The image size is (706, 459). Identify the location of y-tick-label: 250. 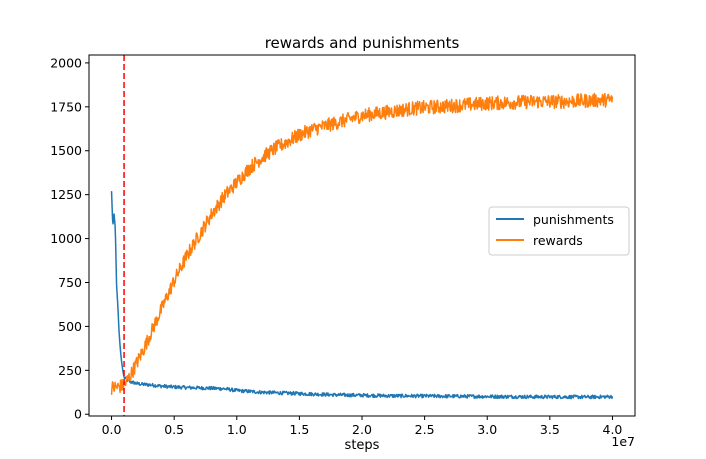
(70, 370).